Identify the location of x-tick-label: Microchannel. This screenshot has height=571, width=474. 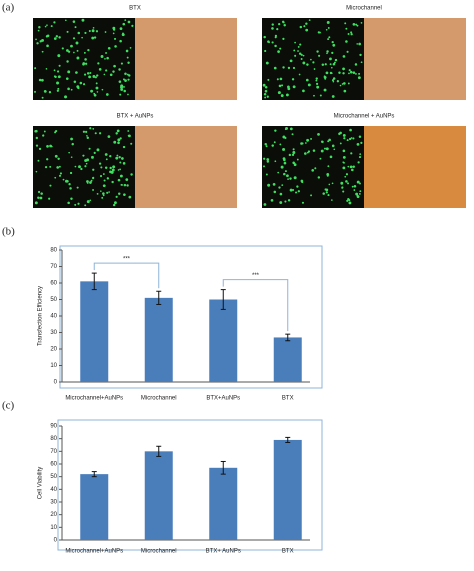
(159, 399).